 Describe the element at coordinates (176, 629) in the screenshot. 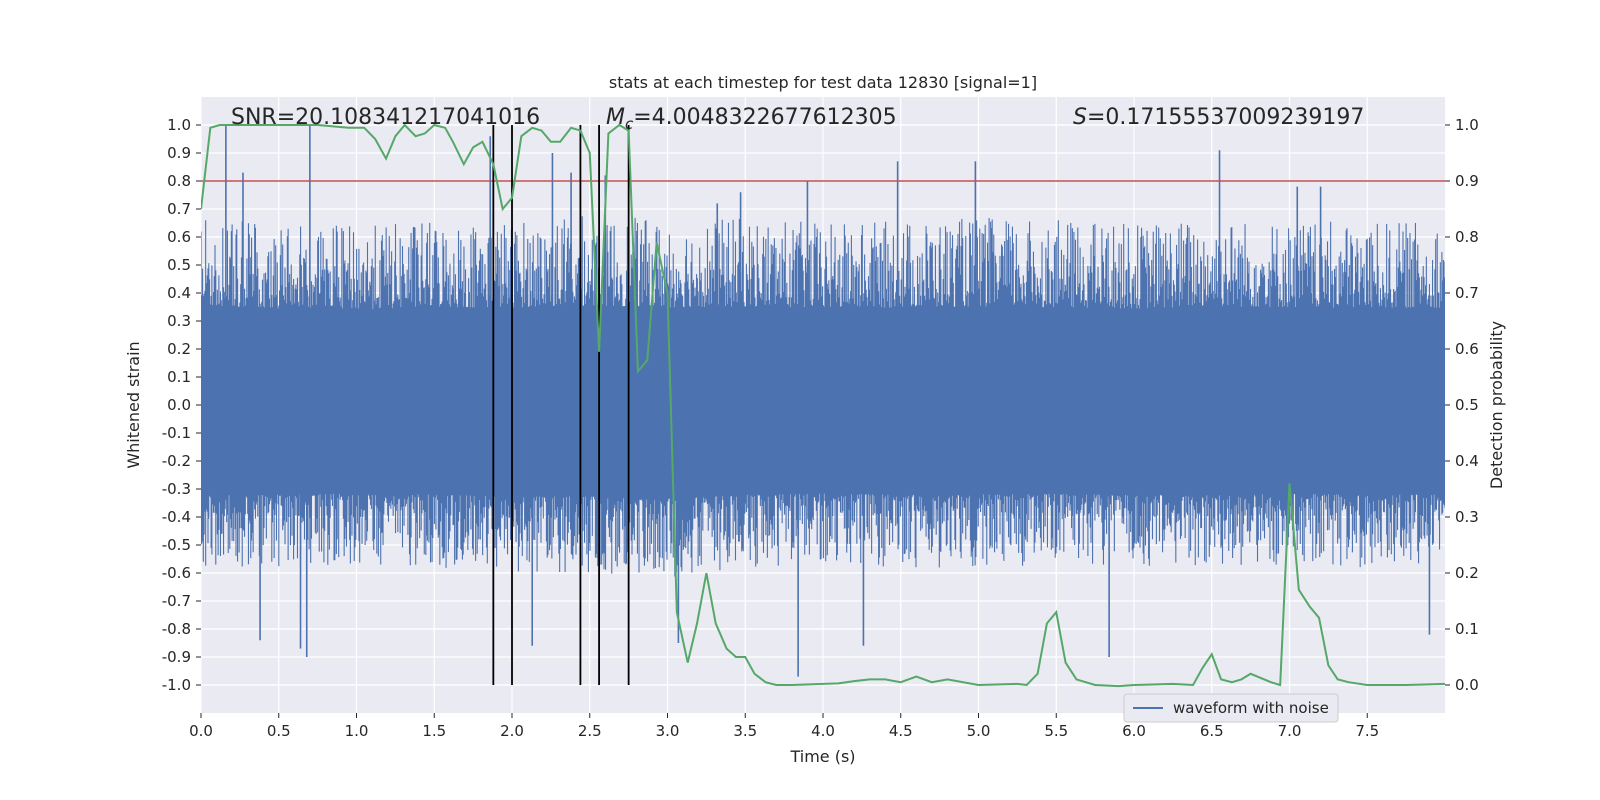

I see `left-y-tick-label: -0.8` at that location.